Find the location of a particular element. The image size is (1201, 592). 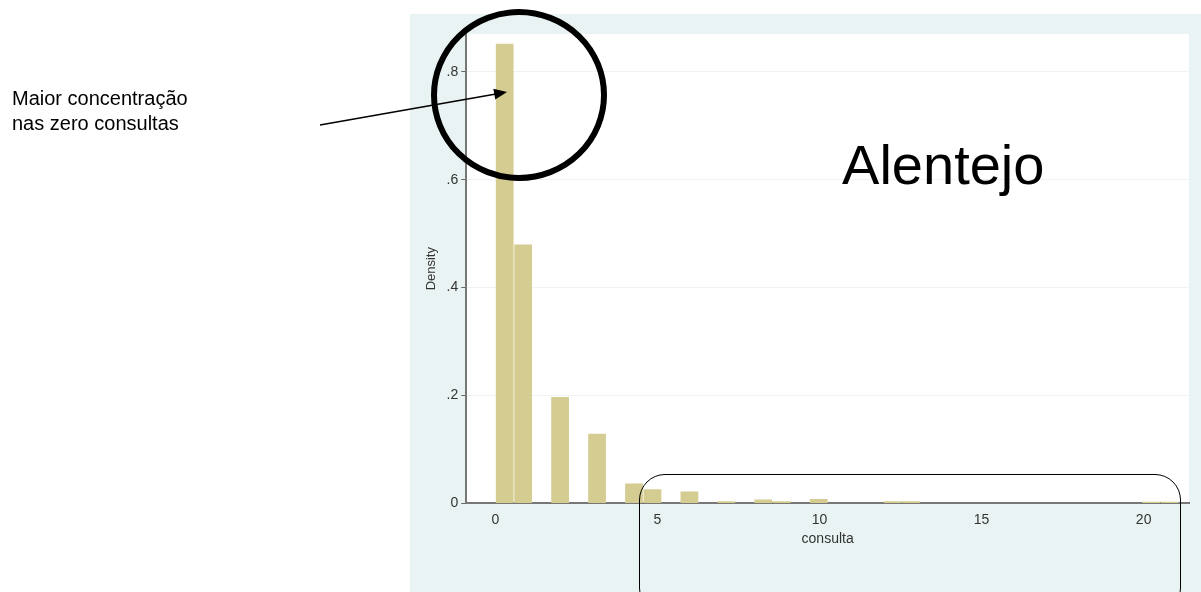

x-tick-label: 20 is located at coordinates (1143, 518).